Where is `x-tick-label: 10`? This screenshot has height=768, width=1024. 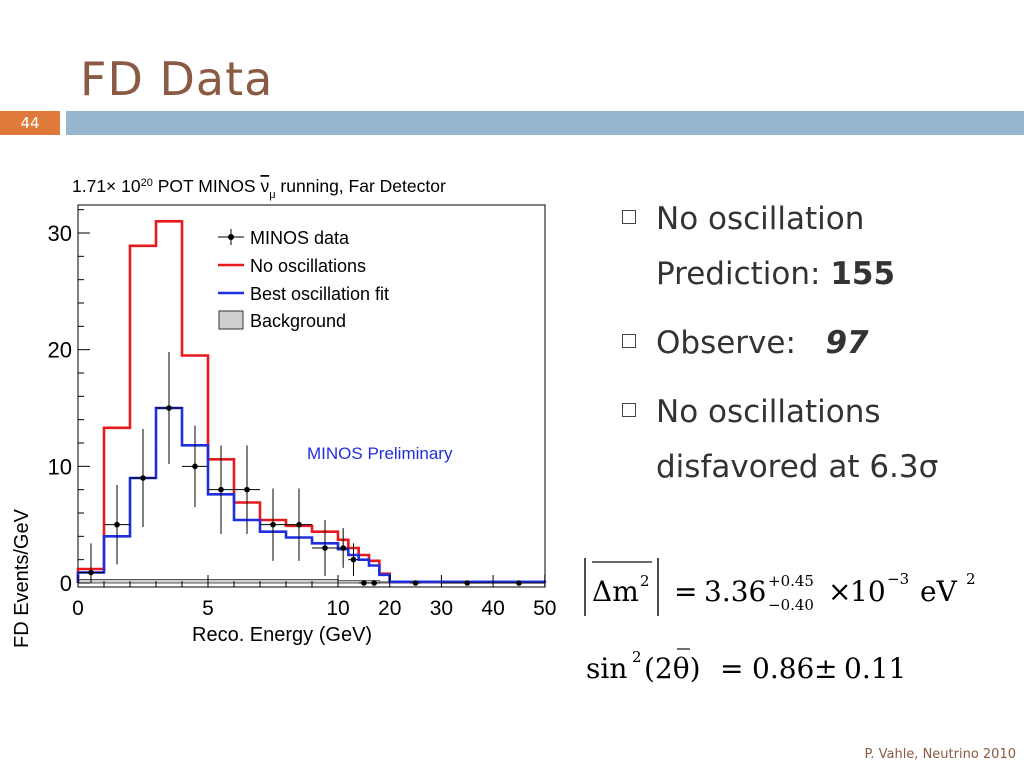
x-tick-label: 10 is located at coordinates (337, 608).